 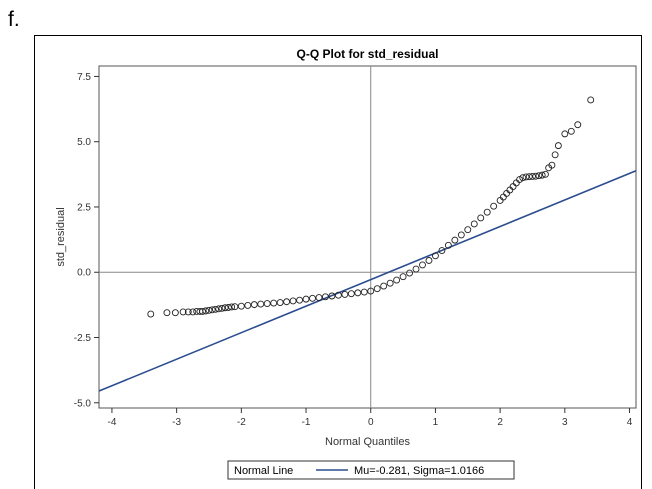 What do you see at coordinates (630, 422) in the screenshot?
I see `x-tick-label: 4` at bounding box center [630, 422].